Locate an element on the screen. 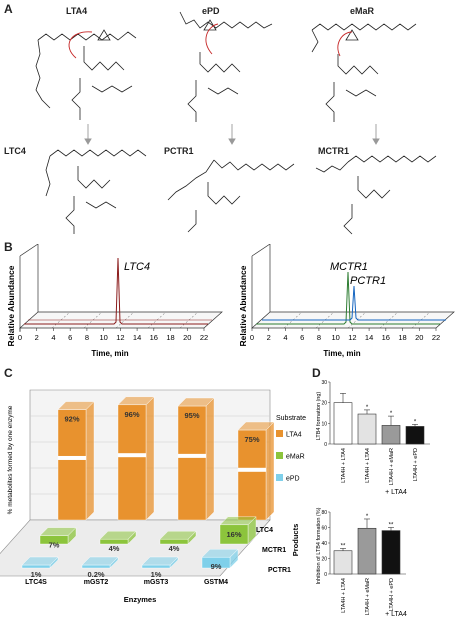  d-ytick-label: 60 is located at coordinates (324, 529).